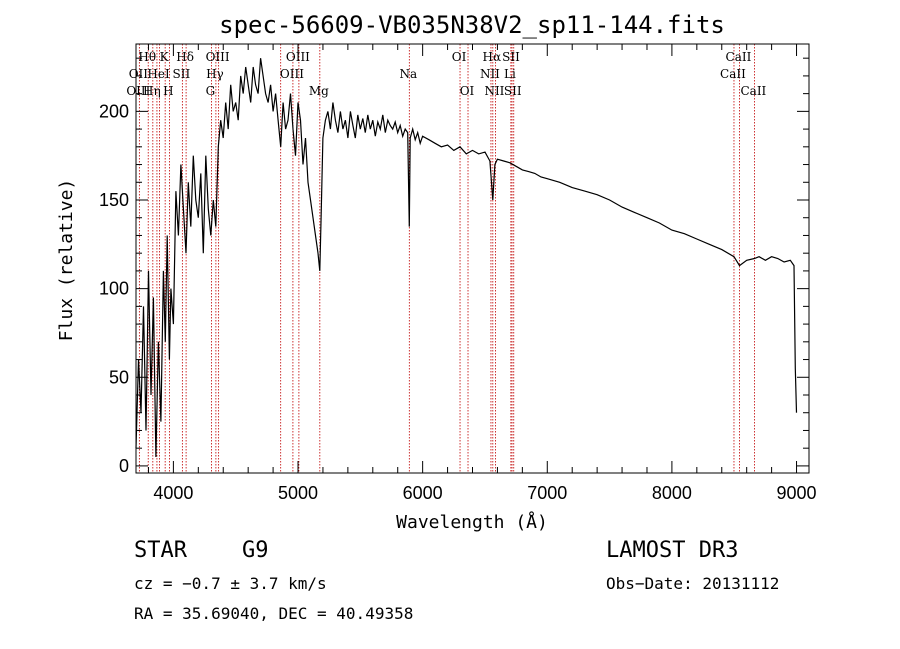 This screenshot has width=900, height=649. What do you see at coordinates (230, 583) in the screenshot?
I see `redshift-velocity: cz = −0.7 ± 3.7 km/s` at bounding box center [230, 583].